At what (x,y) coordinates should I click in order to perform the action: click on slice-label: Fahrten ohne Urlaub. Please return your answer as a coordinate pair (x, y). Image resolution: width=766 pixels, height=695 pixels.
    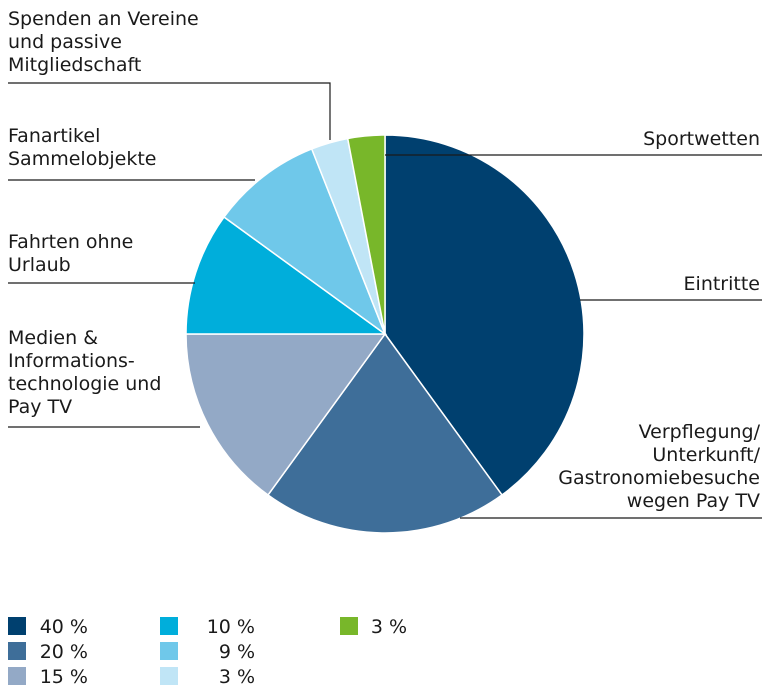
    Looking at the image, I should click on (70, 253).